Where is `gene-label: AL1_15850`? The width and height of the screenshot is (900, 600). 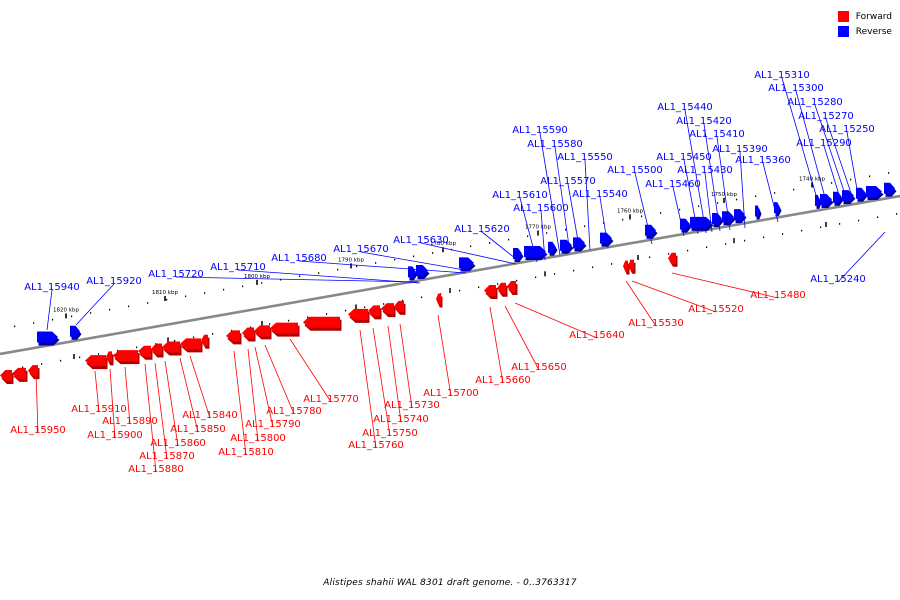 gene-label: AL1_15850 is located at coordinates (198, 429).